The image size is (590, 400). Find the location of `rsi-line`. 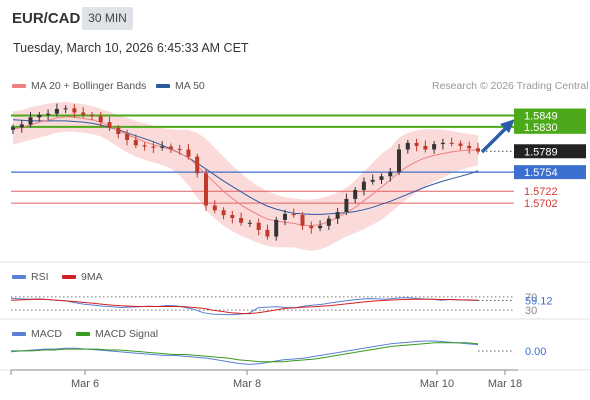

rsi-line is located at coordinates (244, 306).